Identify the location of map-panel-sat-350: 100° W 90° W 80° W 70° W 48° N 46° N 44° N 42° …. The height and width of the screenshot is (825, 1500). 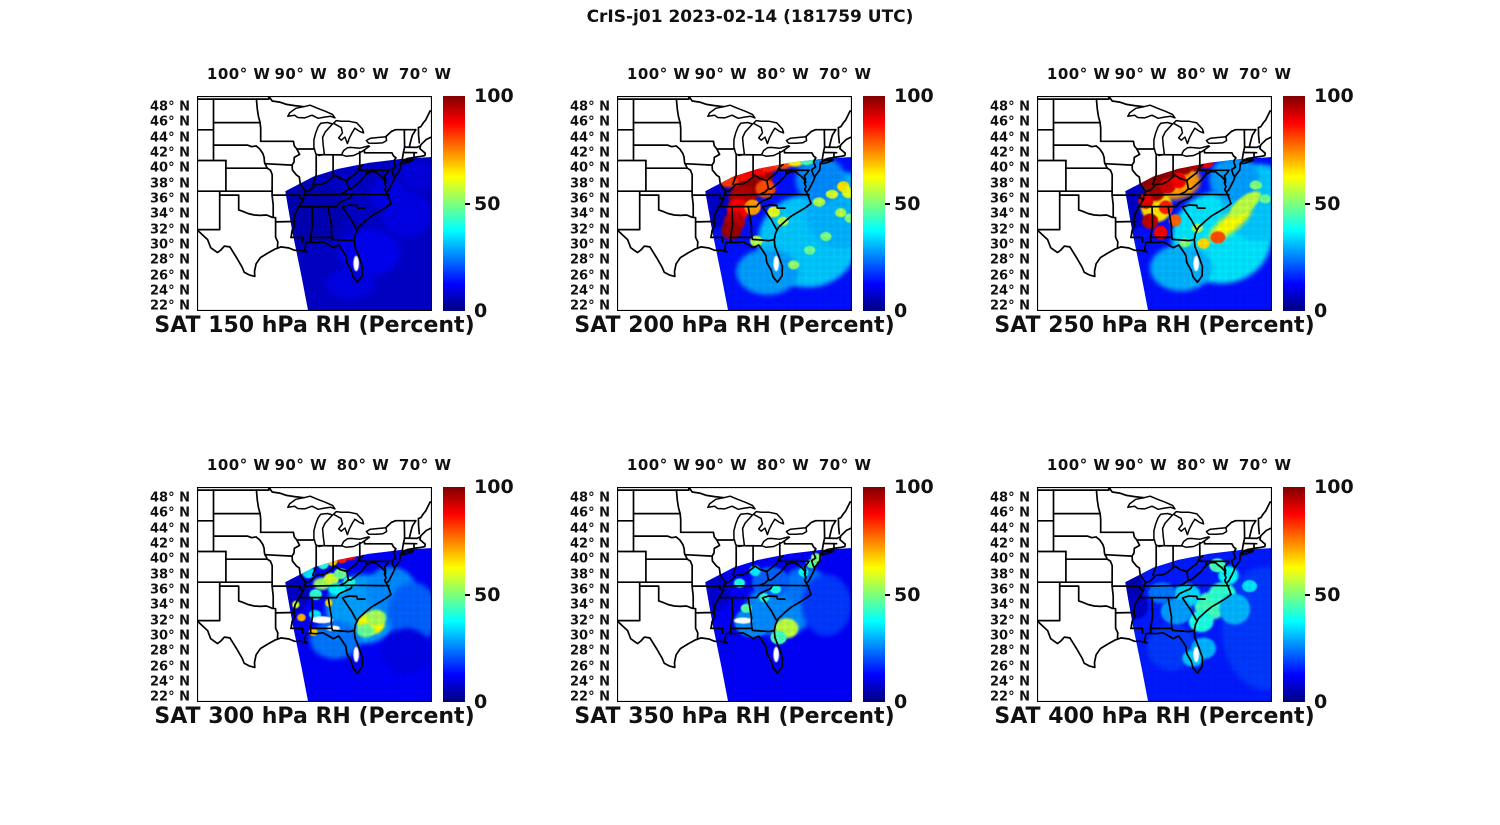
(752, 592).